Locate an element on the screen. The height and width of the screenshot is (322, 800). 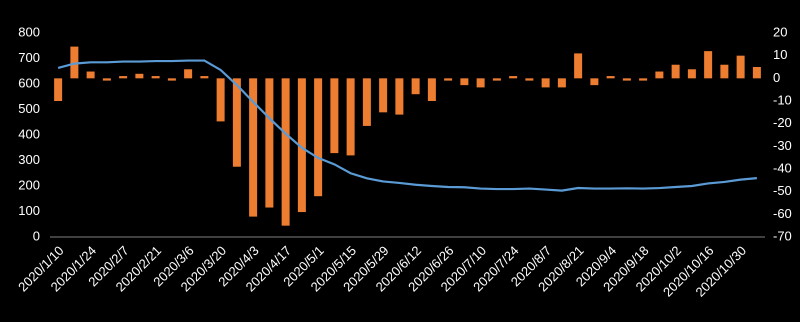
y2-tick-label: -40 is located at coordinates (782, 167).